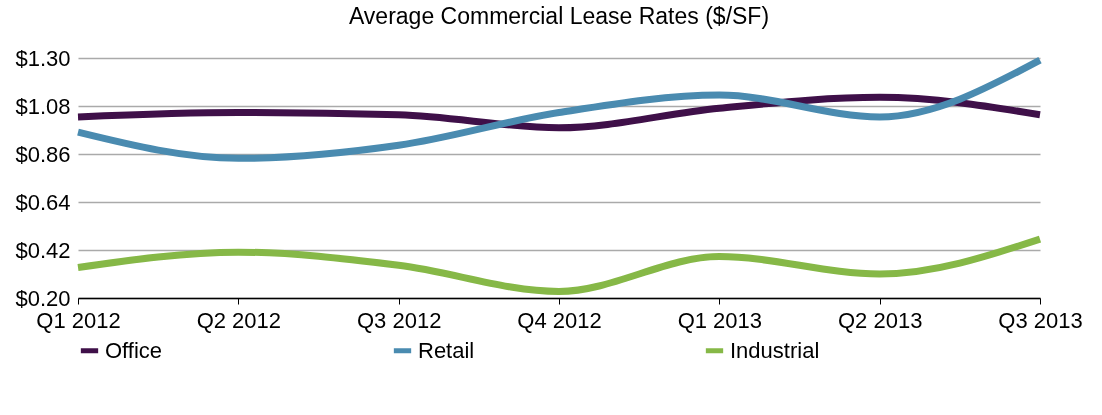  I want to click on legend-label: Office, so click(134, 350).